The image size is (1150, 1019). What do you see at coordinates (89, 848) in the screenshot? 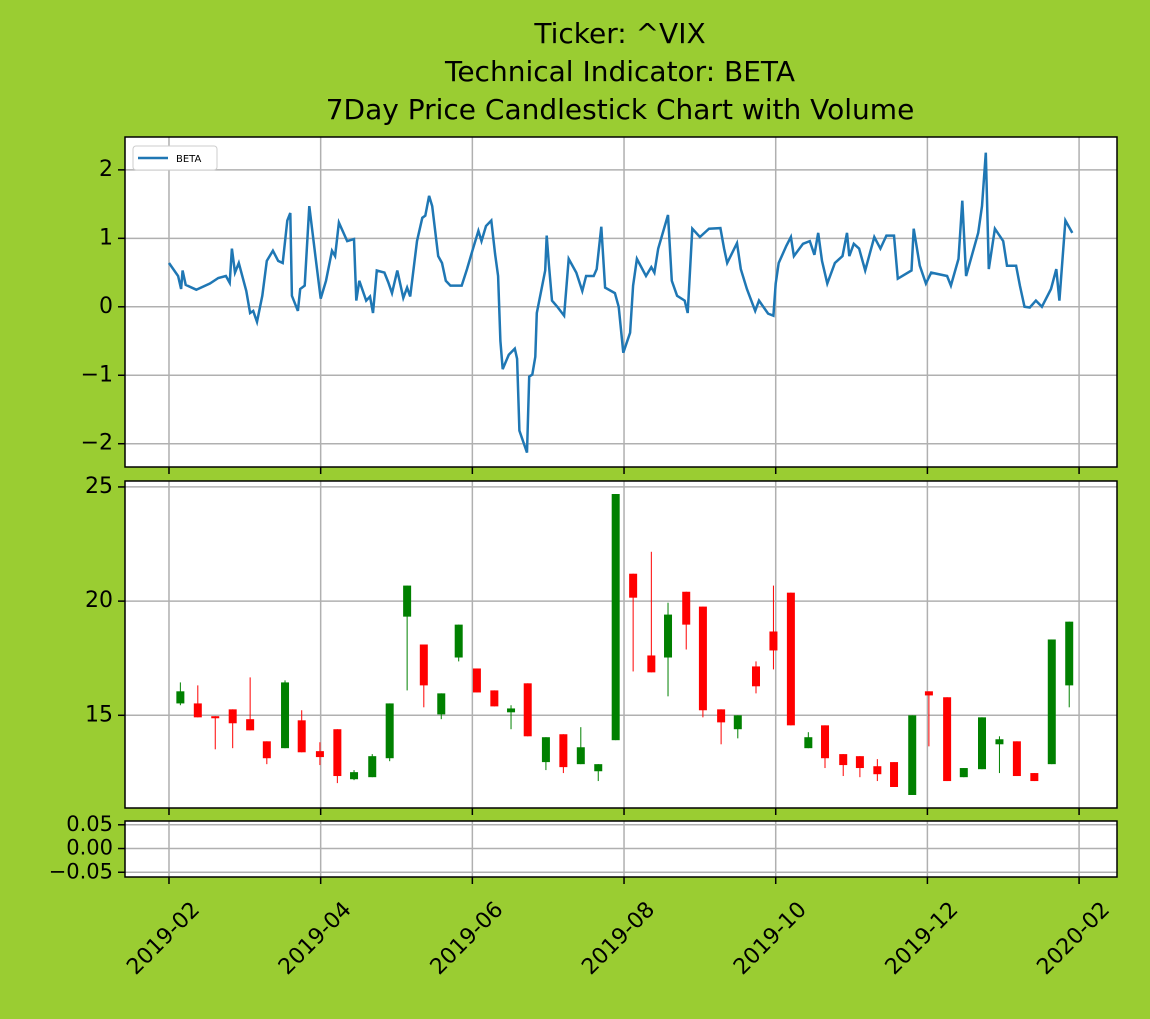
I see `y-tick-label: 0.00` at bounding box center [89, 848].